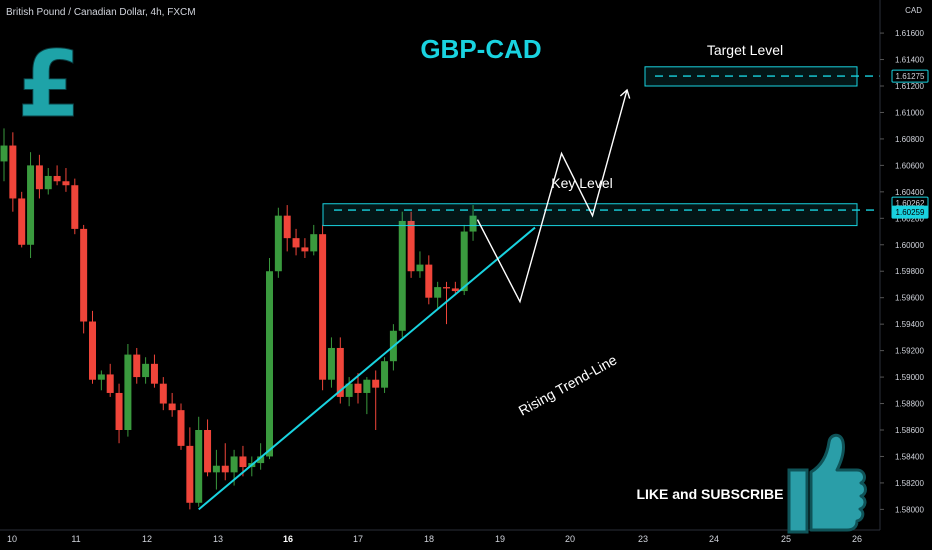 The width and height of the screenshot is (932, 550). I want to click on time-tick-label: 18, so click(429, 539).